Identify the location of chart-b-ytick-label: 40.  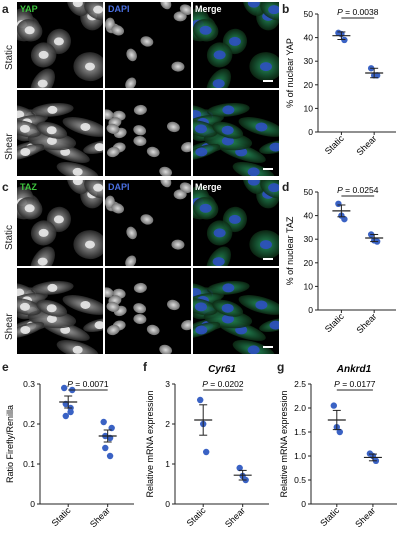
(309, 38).